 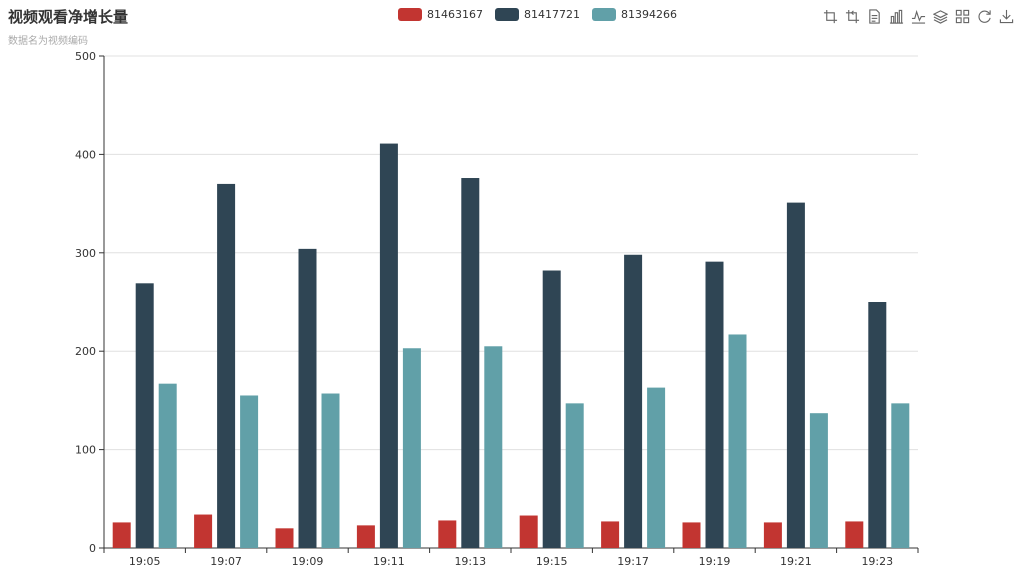 I want to click on x-tick-label: 19:21, so click(x=796, y=561).